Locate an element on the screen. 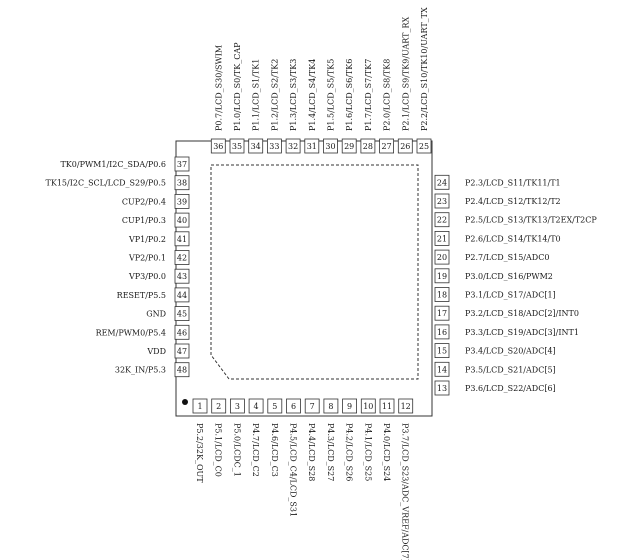 The image size is (624, 560). pin-label: VP1/P0.2 is located at coordinates (147, 239).